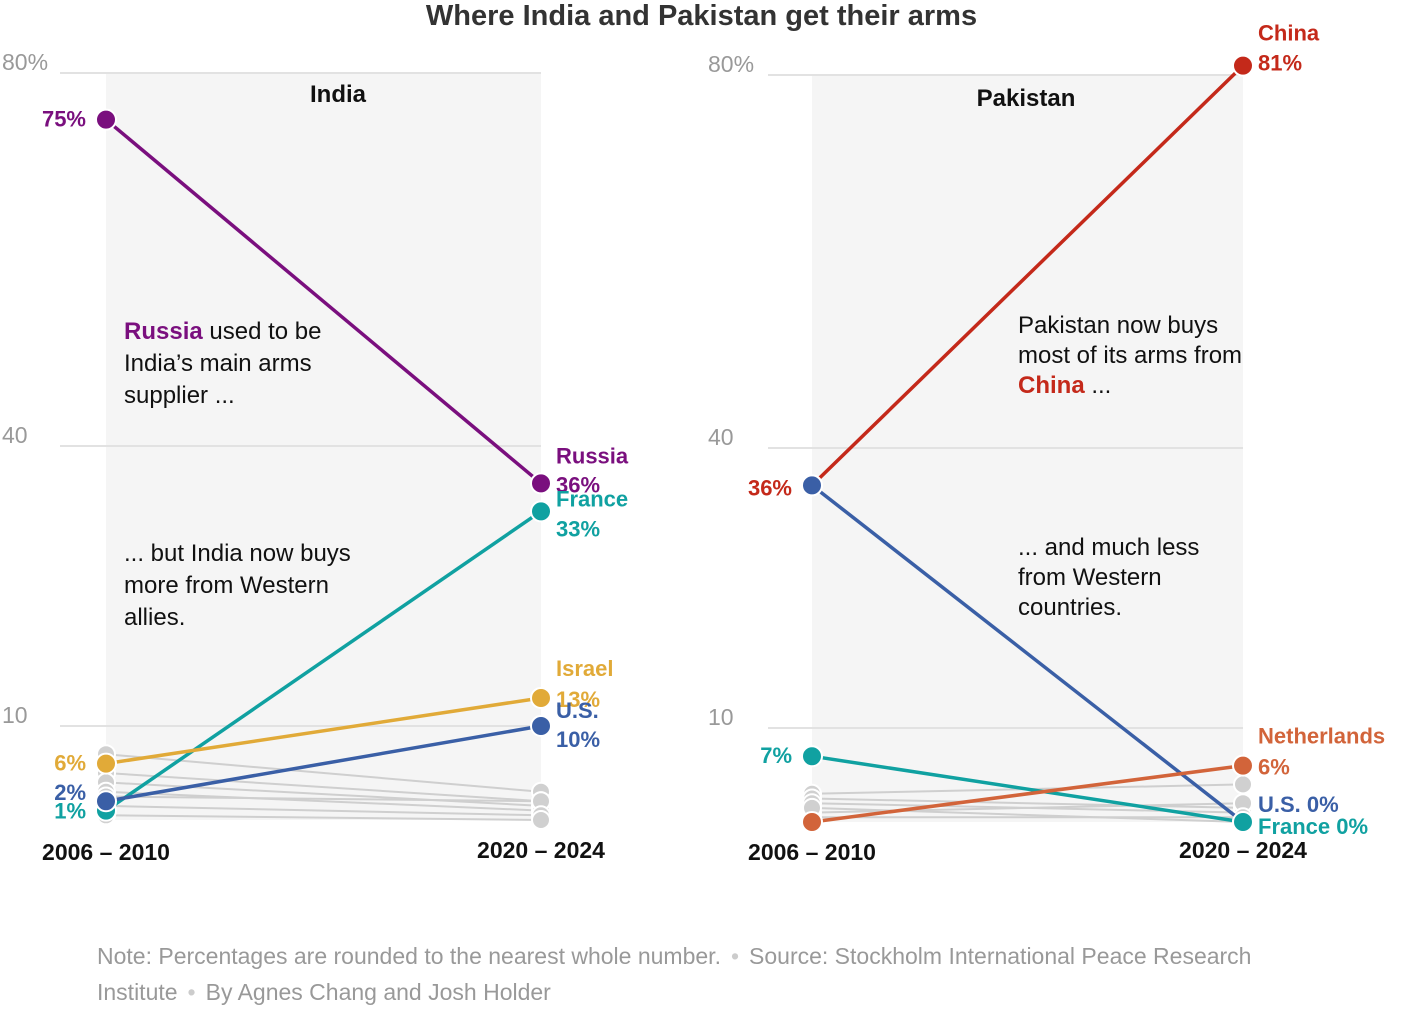 This screenshot has height=1010, width=1403. I want to click on pakistan-france-end-point, so click(1243, 822).